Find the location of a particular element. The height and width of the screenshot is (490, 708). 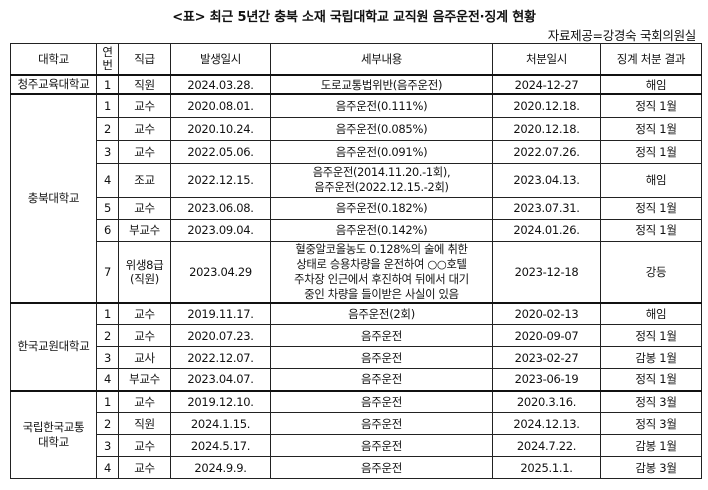

incident-date: 2023.04.29 is located at coordinates (220, 271).